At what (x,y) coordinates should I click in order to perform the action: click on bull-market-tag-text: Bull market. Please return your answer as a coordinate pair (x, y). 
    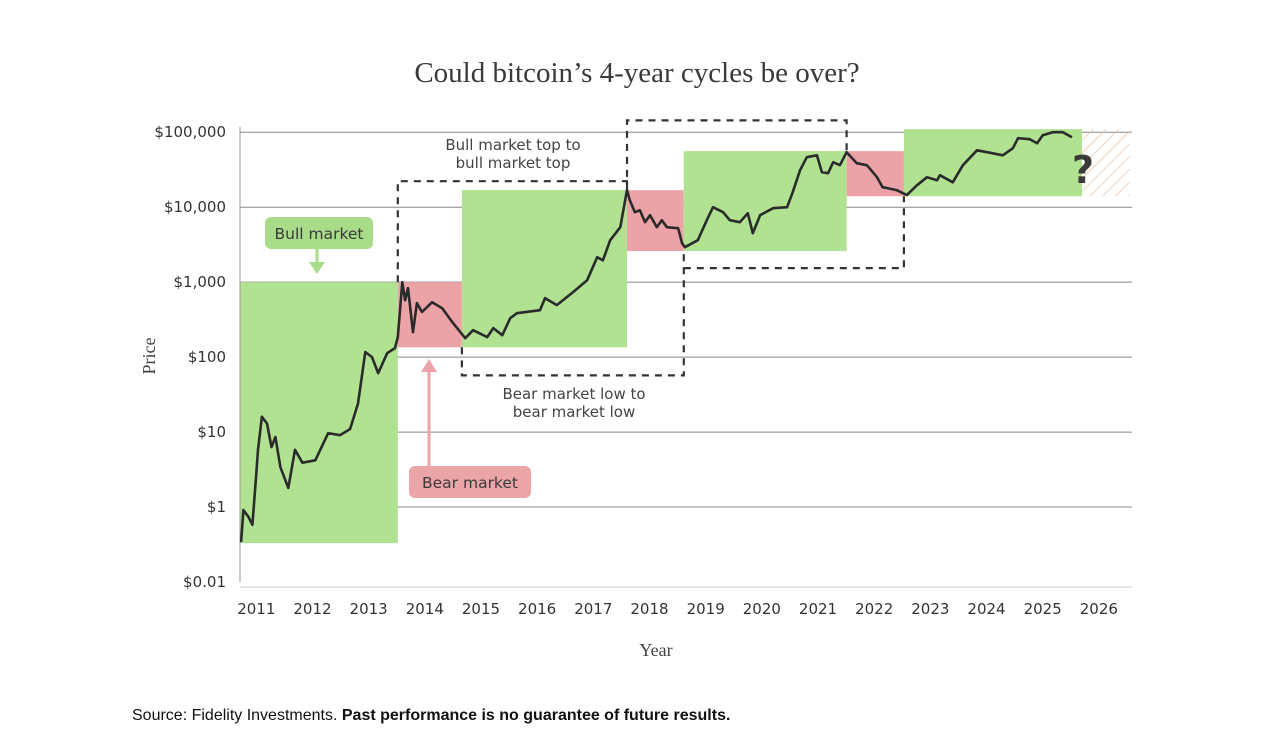
    Looking at the image, I should click on (318, 234).